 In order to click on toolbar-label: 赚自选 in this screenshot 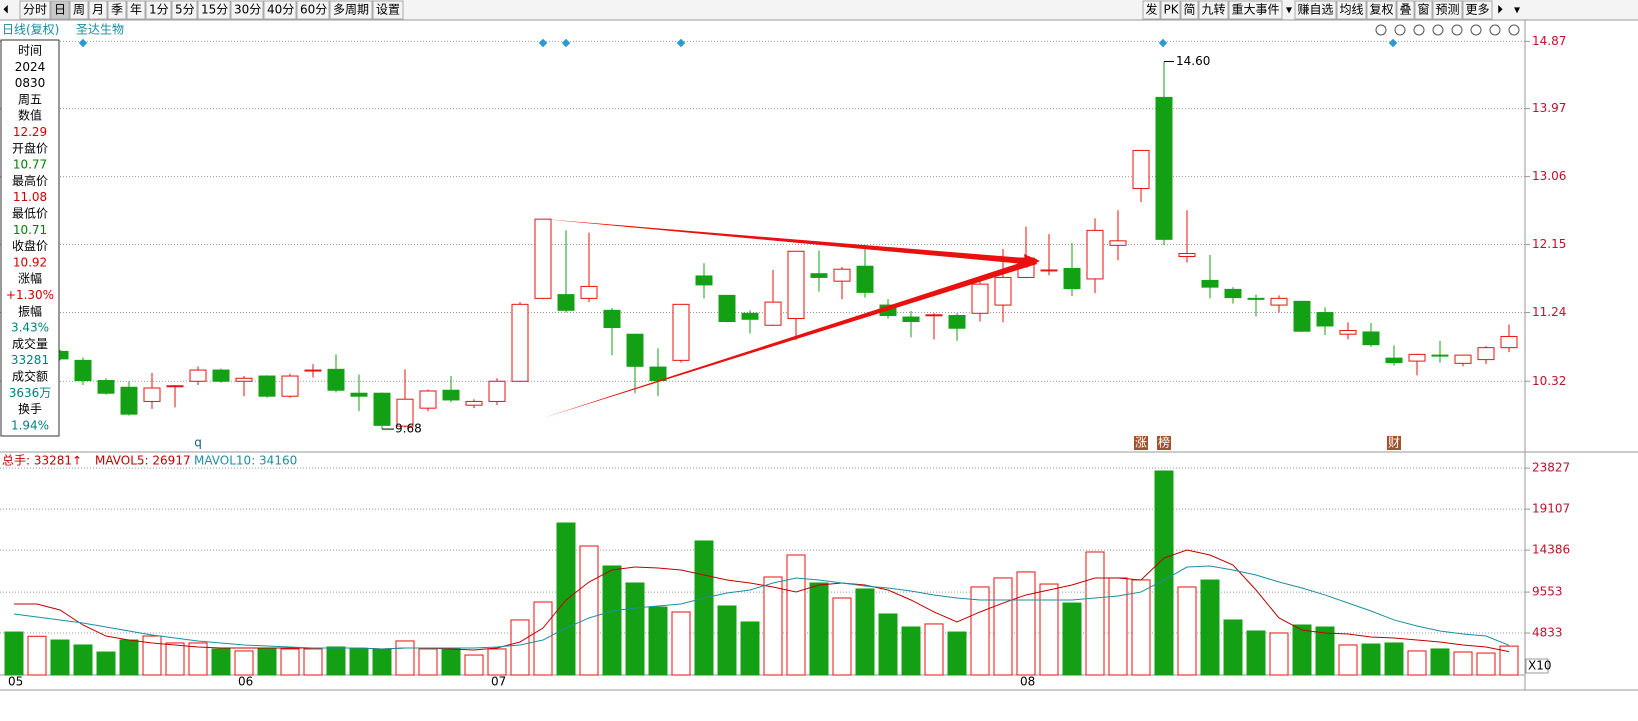, I will do `click(1316, 9)`.